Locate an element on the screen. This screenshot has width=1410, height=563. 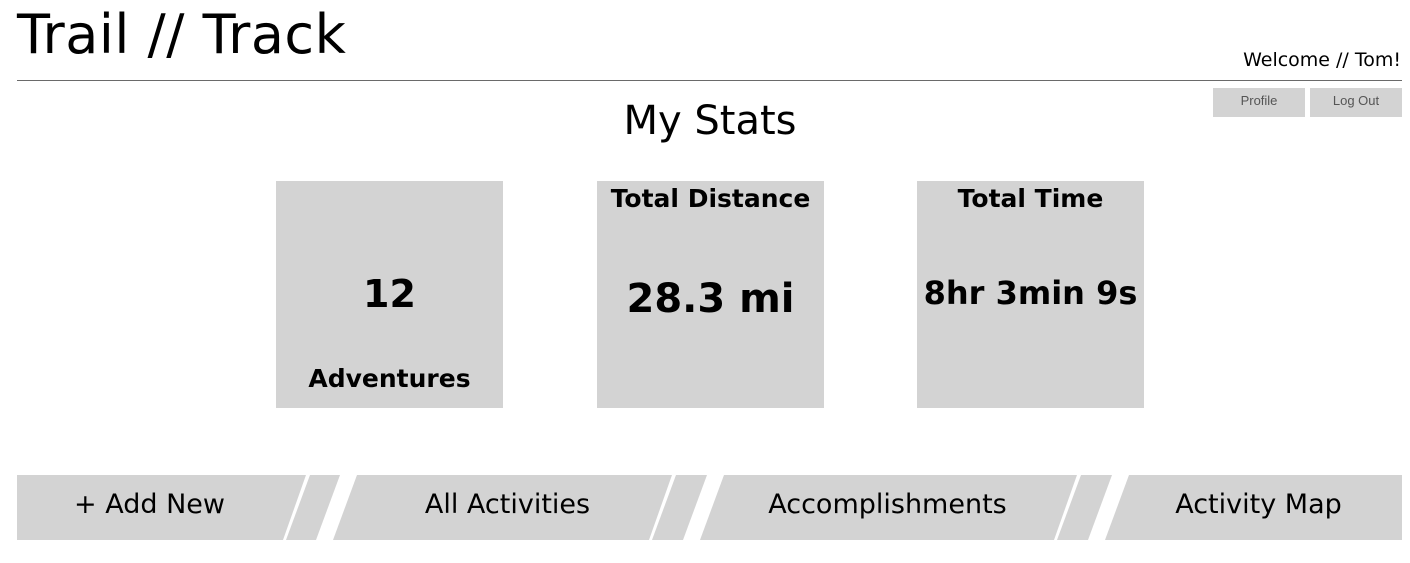
adventures-card: 12 Adventures is located at coordinates (389, 294).